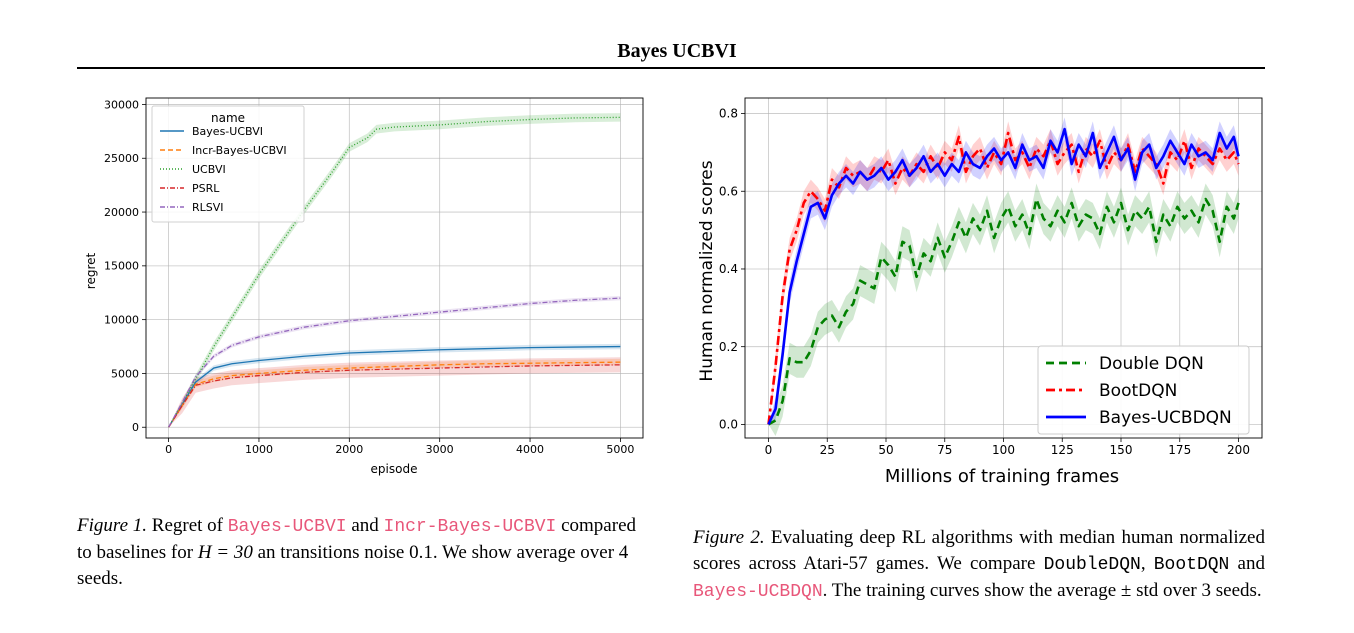 This screenshot has width=1354, height=633. I want to click on fig1-caption-text: compared to baselines for, so click(356, 539).